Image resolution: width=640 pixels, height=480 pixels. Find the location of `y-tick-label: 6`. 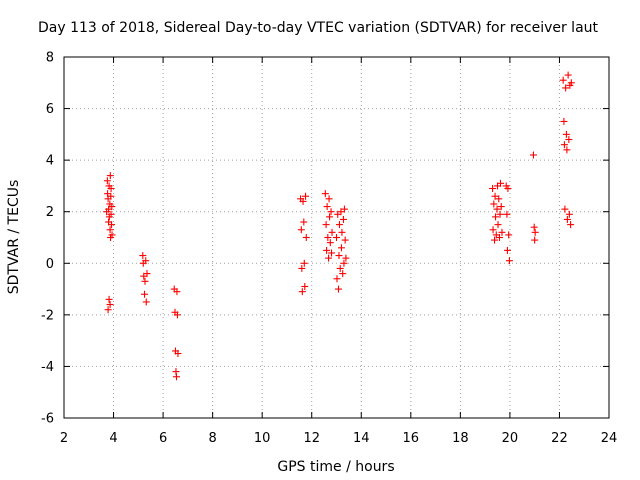

y-tick-label: 6 is located at coordinates (50, 109).